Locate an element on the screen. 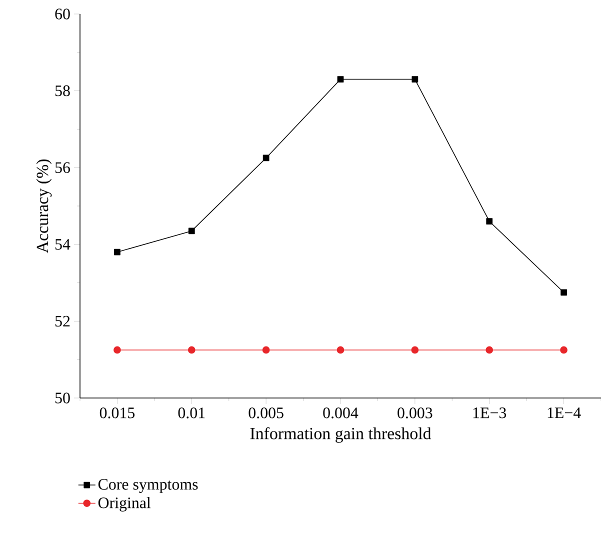  x-tick-label: 0.01 is located at coordinates (191, 413).